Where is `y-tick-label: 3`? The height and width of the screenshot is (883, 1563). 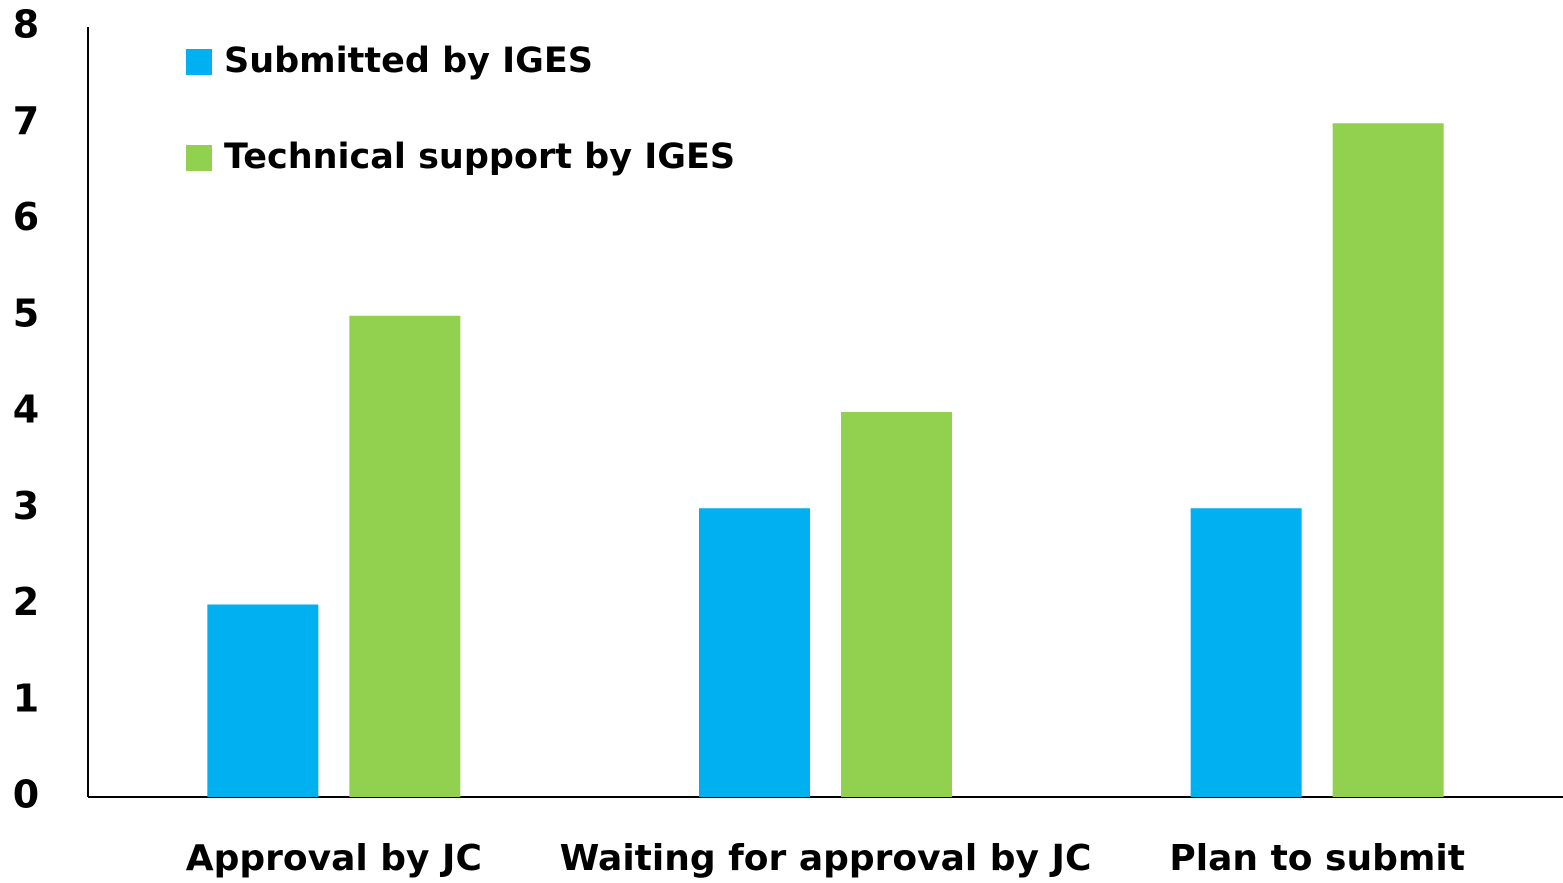 y-tick-label: 3 is located at coordinates (26, 506).